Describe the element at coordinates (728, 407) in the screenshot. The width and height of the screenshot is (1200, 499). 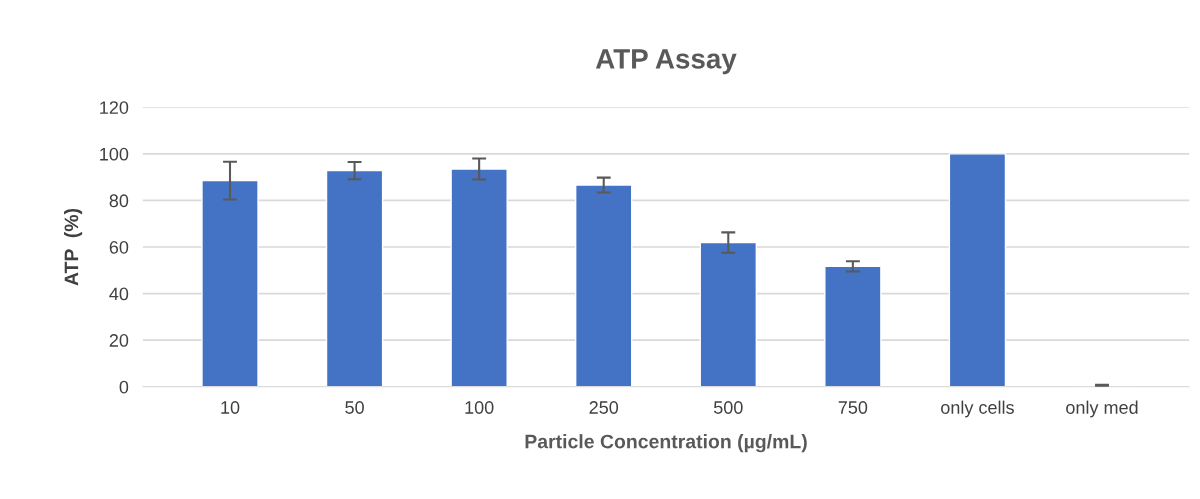
I see `x-tick-label: 500` at that location.